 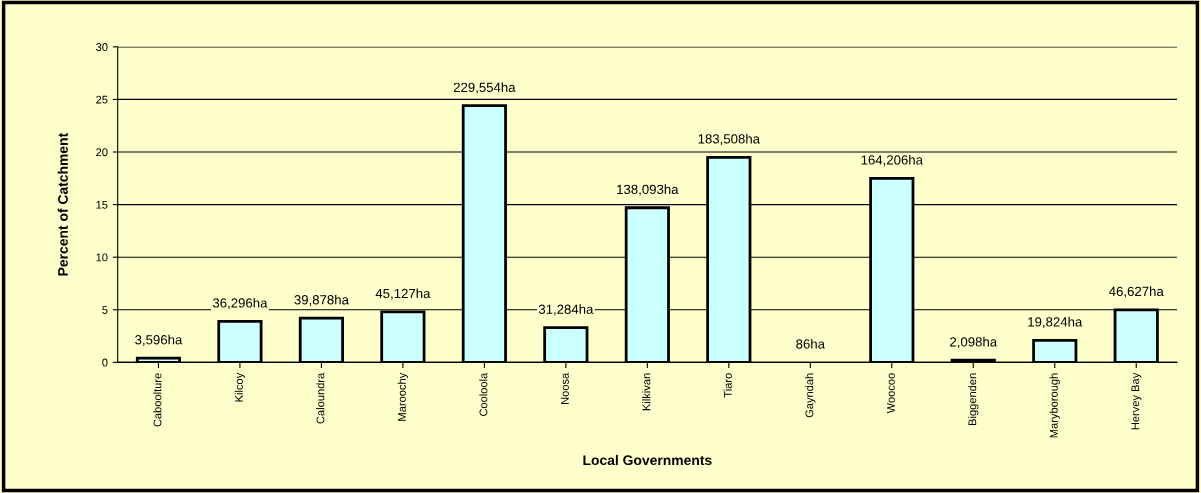 What do you see at coordinates (566, 310) in the screenshot?
I see `annotation: 31,284ha` at bounding box center [566, 310].